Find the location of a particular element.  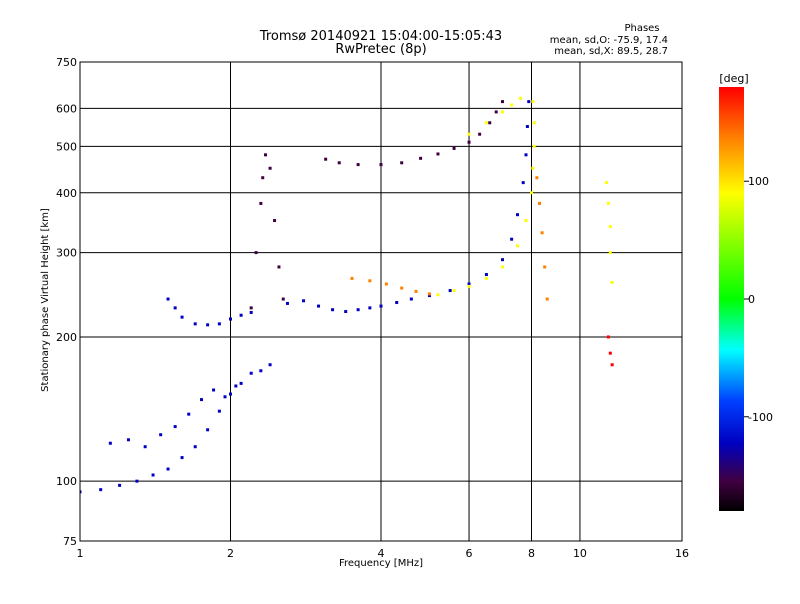

colorbar-label: [deg] is located at coordinates (733, 78).